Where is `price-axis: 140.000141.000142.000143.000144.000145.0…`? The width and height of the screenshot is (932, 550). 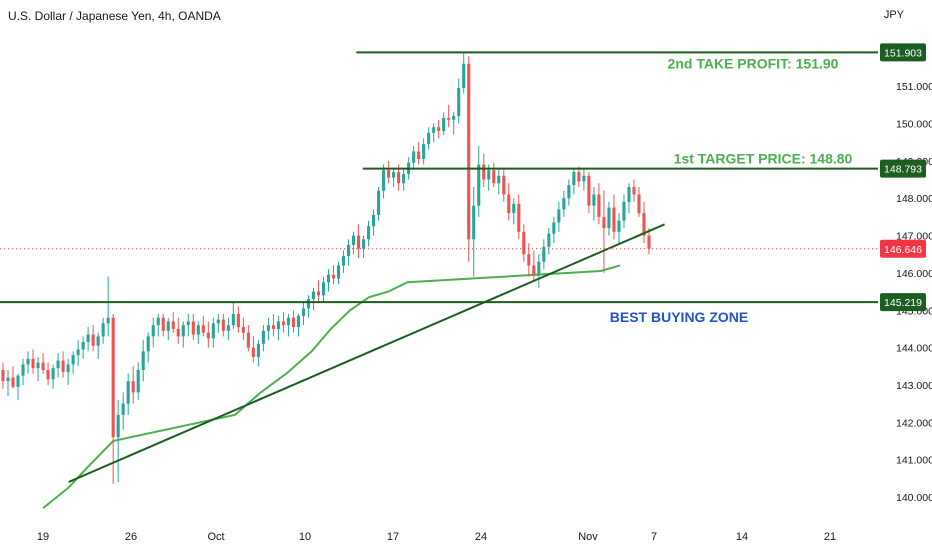
price-axis: 140.000141.000142.000143.000144.000145.0… is located at coordinates (906, 273).